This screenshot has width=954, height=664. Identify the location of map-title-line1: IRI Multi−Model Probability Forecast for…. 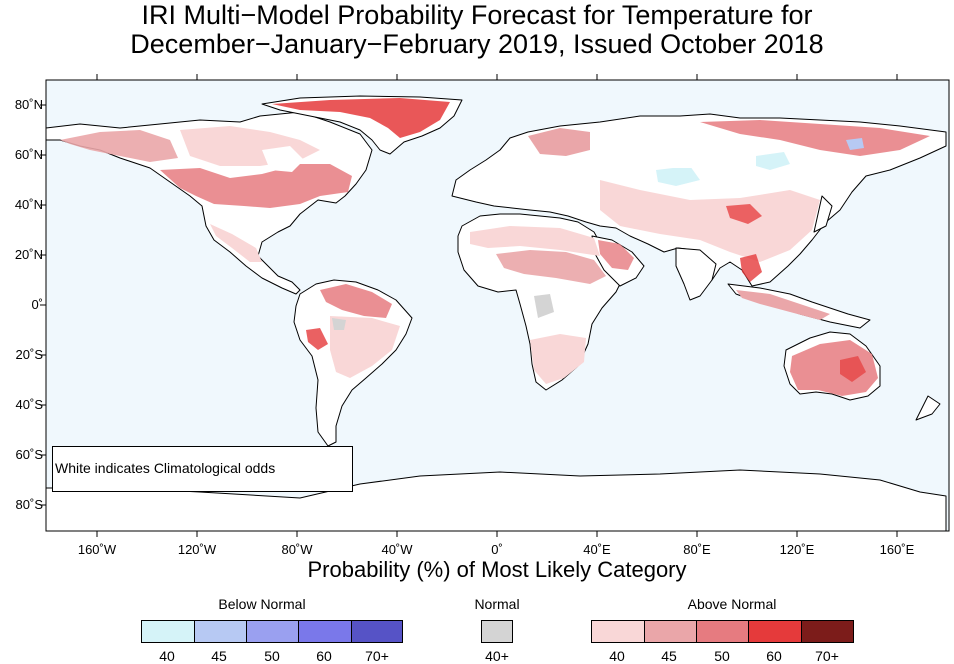
(477, 15).